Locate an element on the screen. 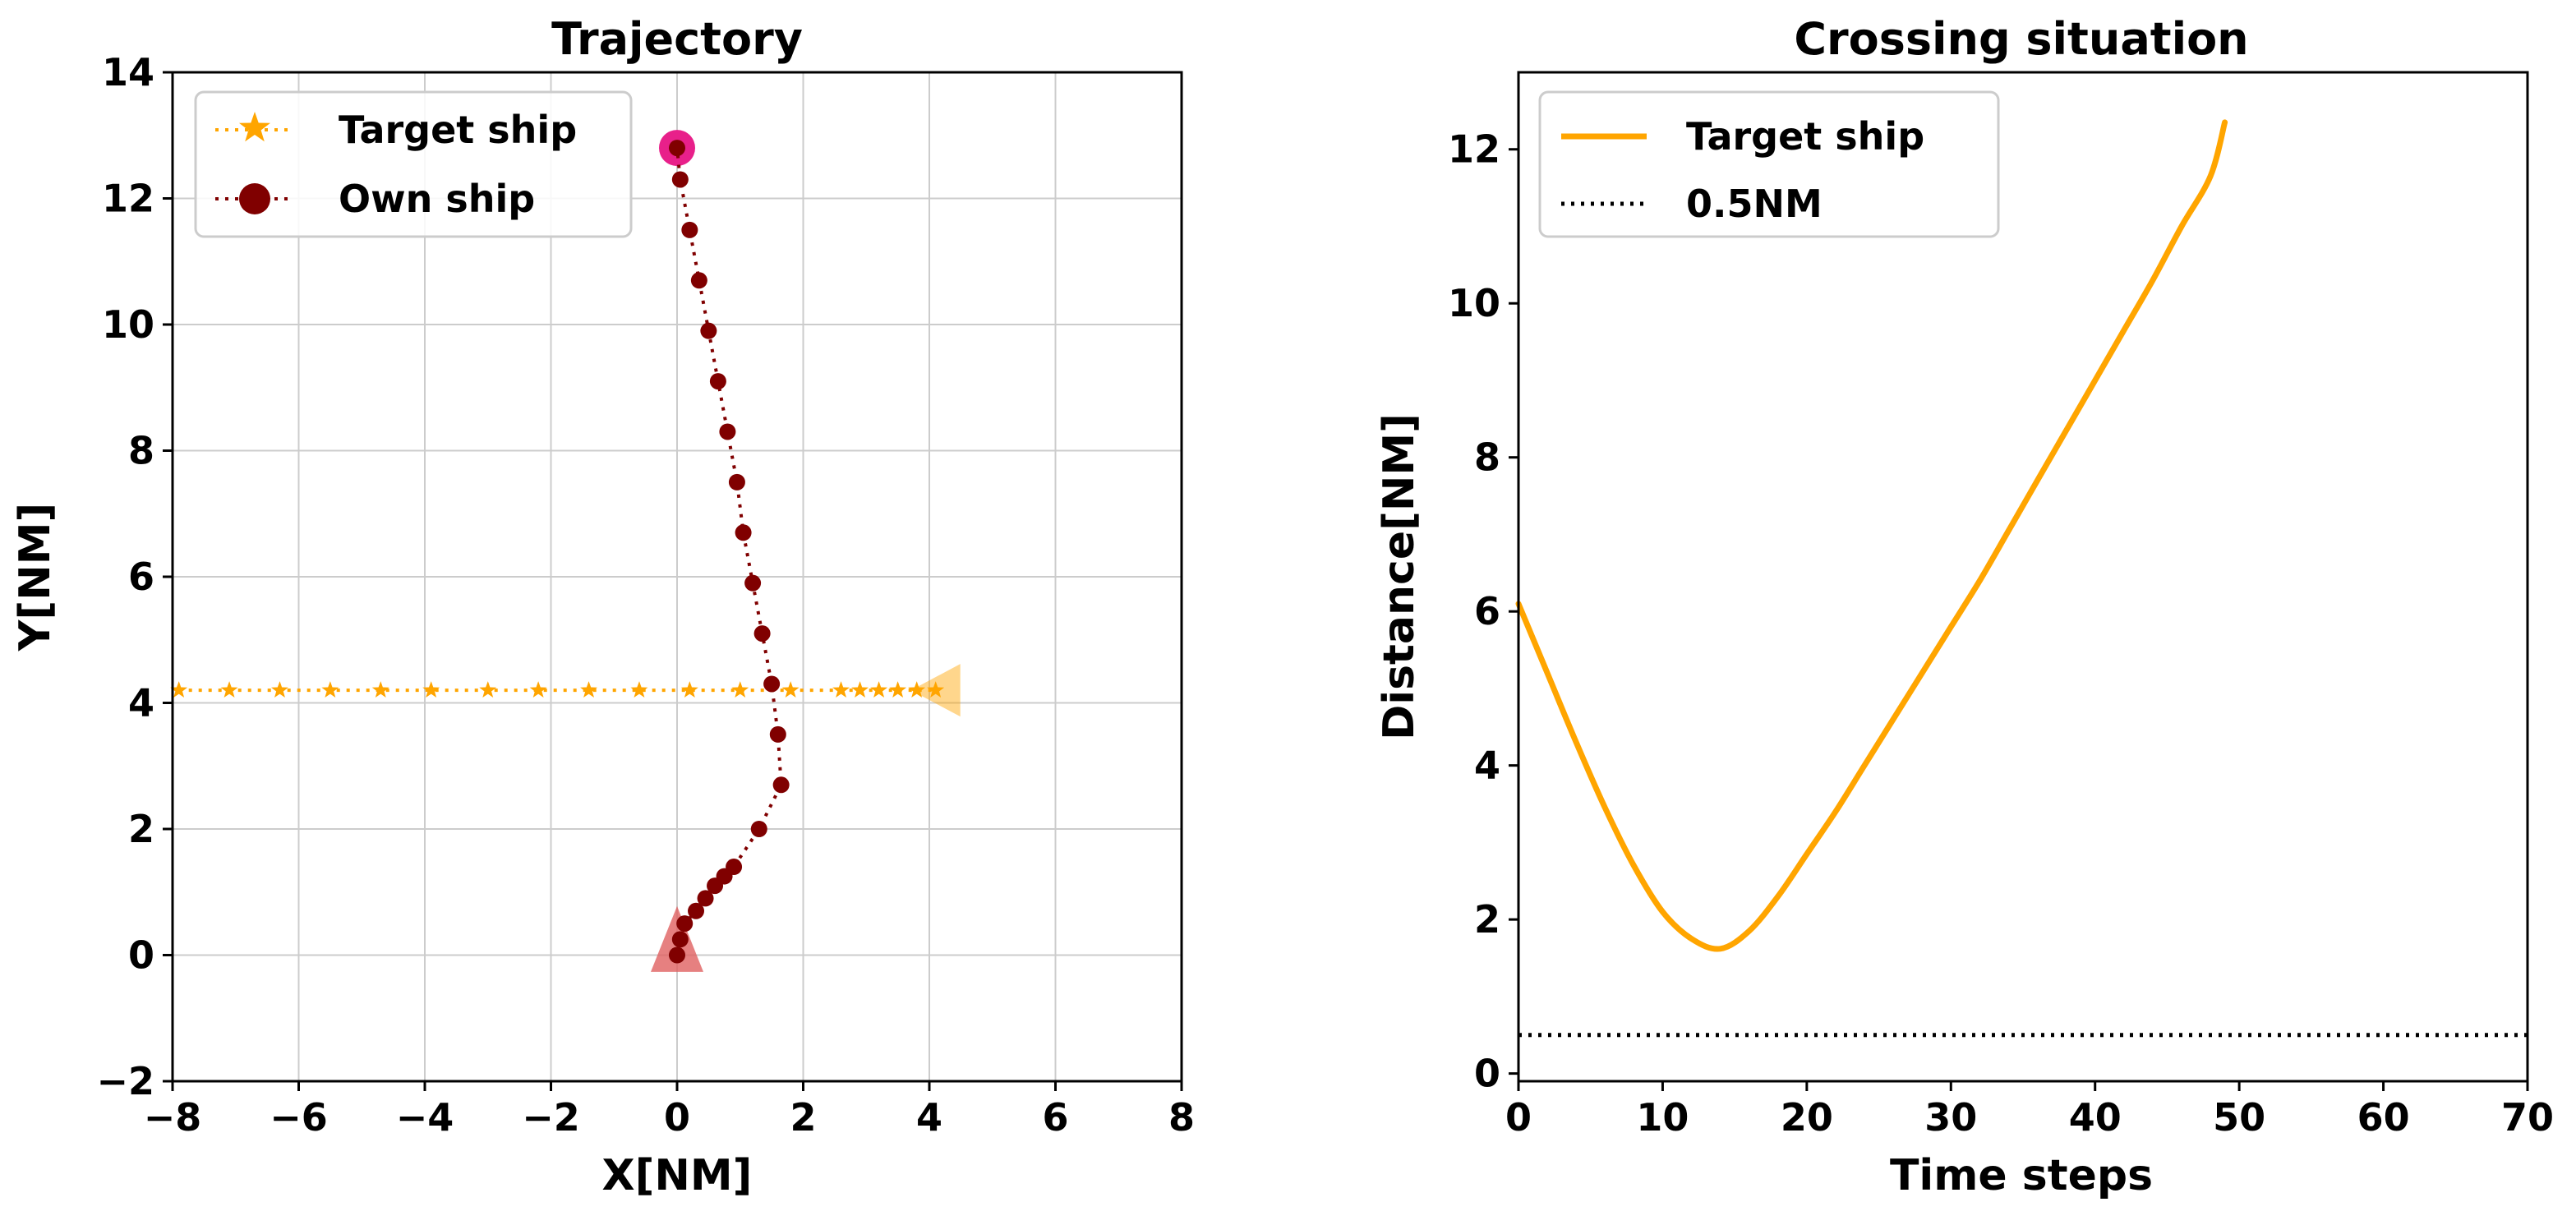  x-tick-label: 60 is located at coordinates (2383, 1117).